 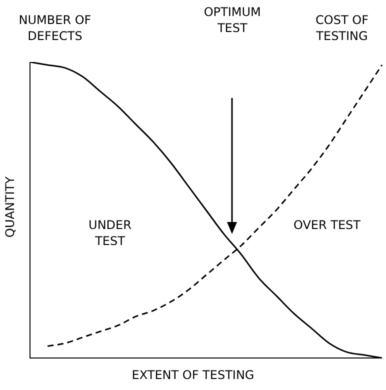 What do you see at coordinates (327, 225) in the screenshot?
I see `annotation: OVER TEST` at bounding box center [327, 225].